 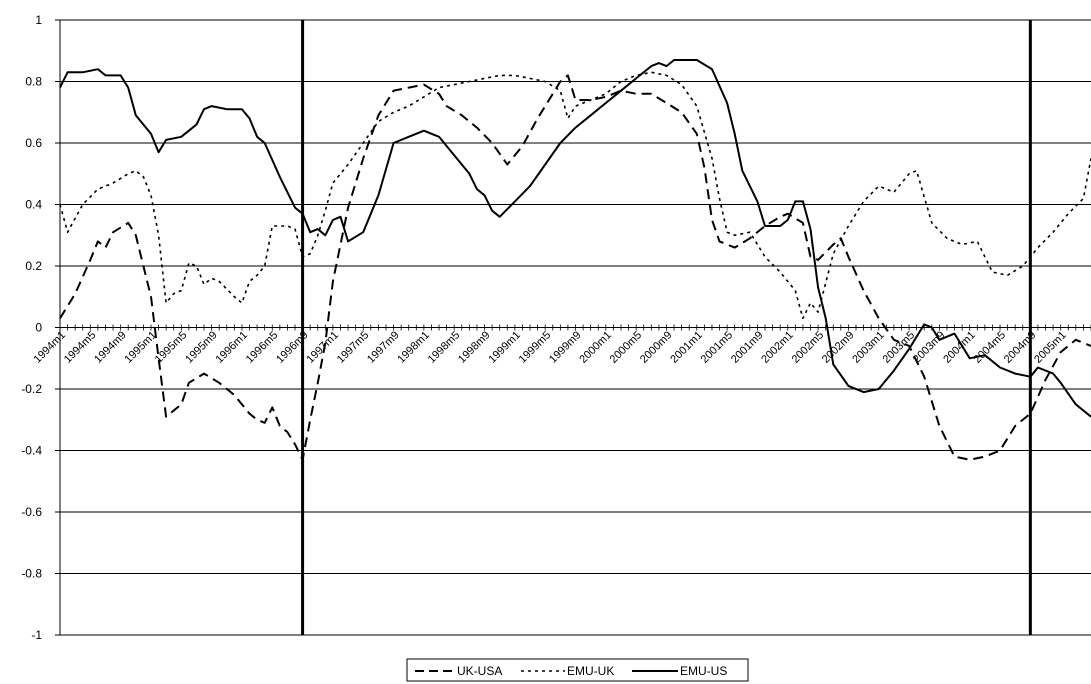 I want to click on x-tick-label: 1994m1, so click(x=50, y=347).